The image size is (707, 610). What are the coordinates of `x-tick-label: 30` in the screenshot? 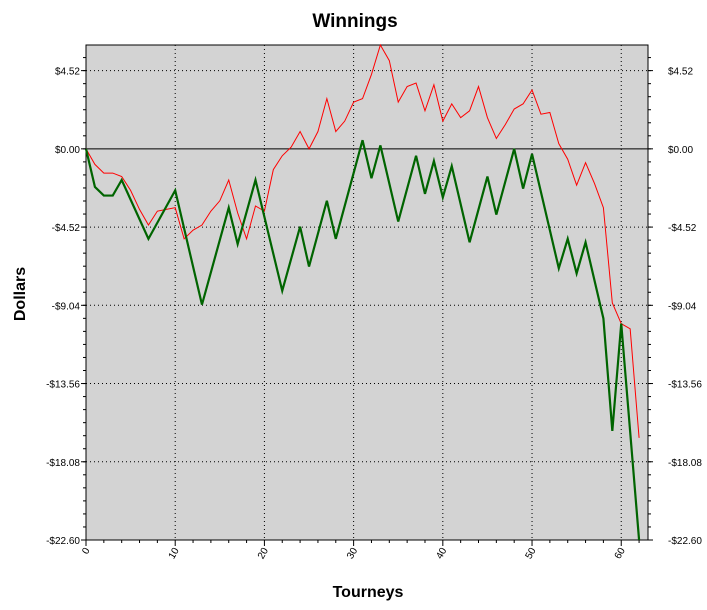 It's located at (352, 554).